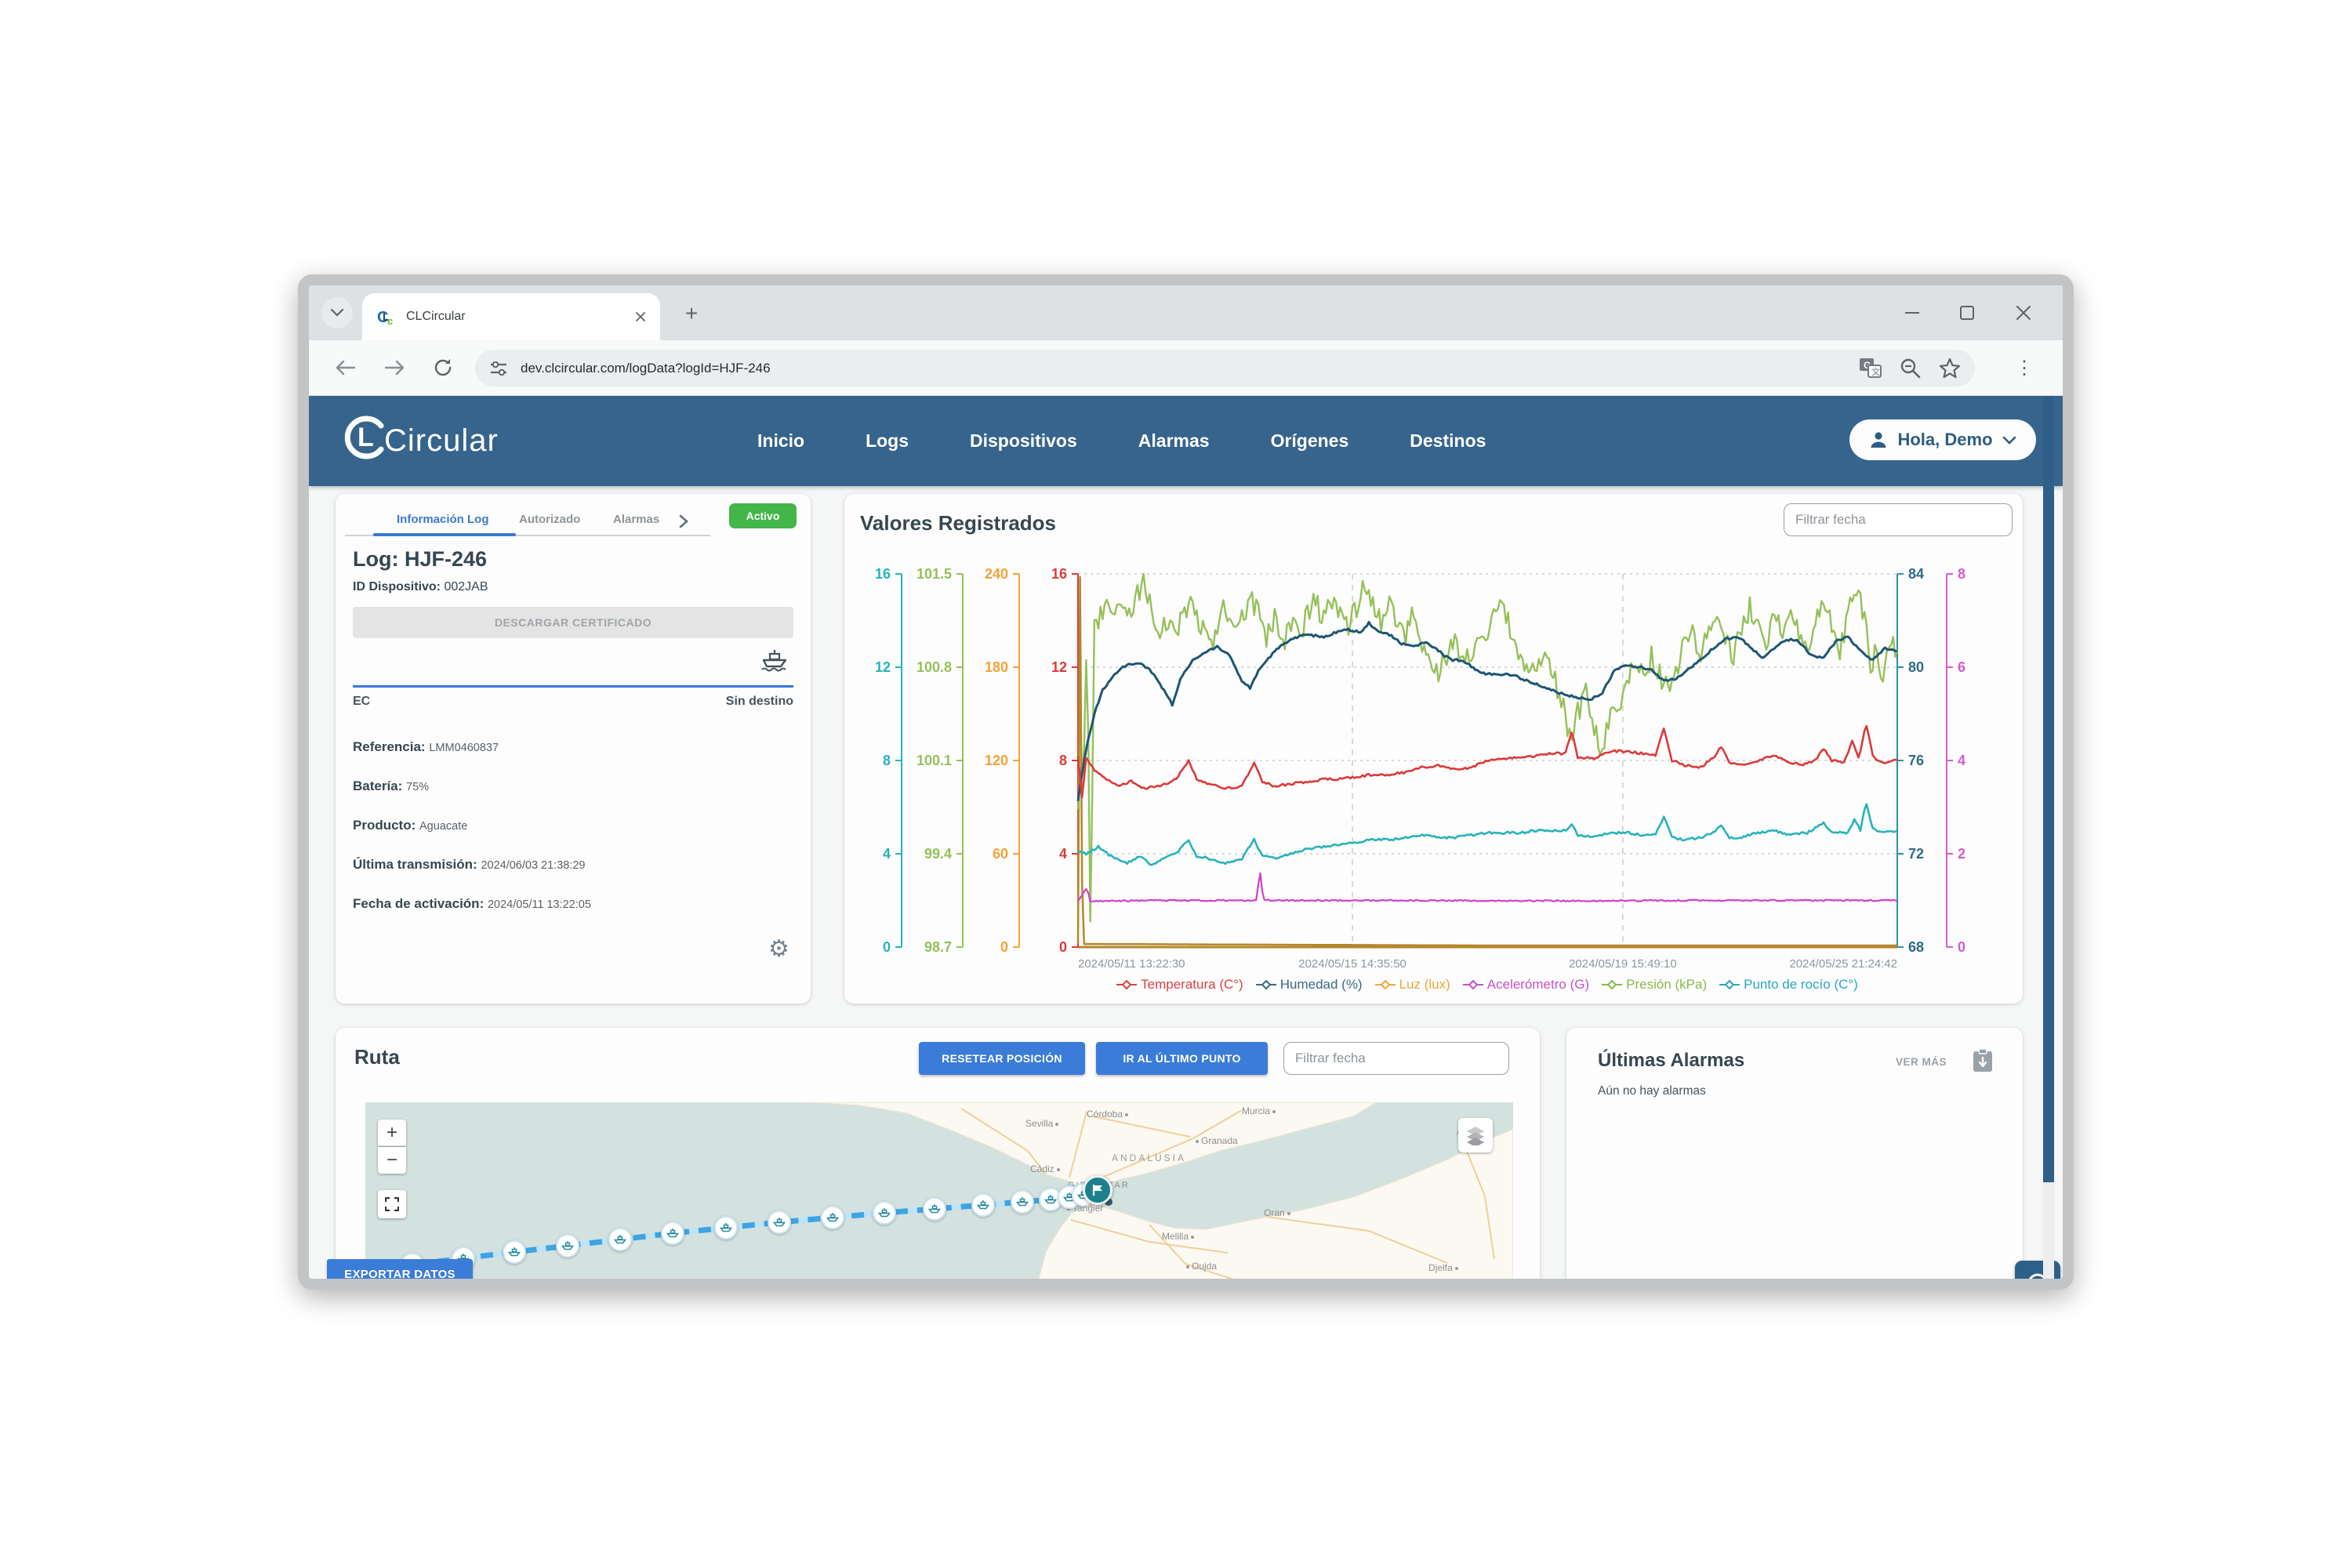 The image size is (2352, 1568). What do you see at coordinates (1525, 985) in the screenshot?
I see `legend-item: Acelerómetro (G)` at bounding box center [1525, 985].